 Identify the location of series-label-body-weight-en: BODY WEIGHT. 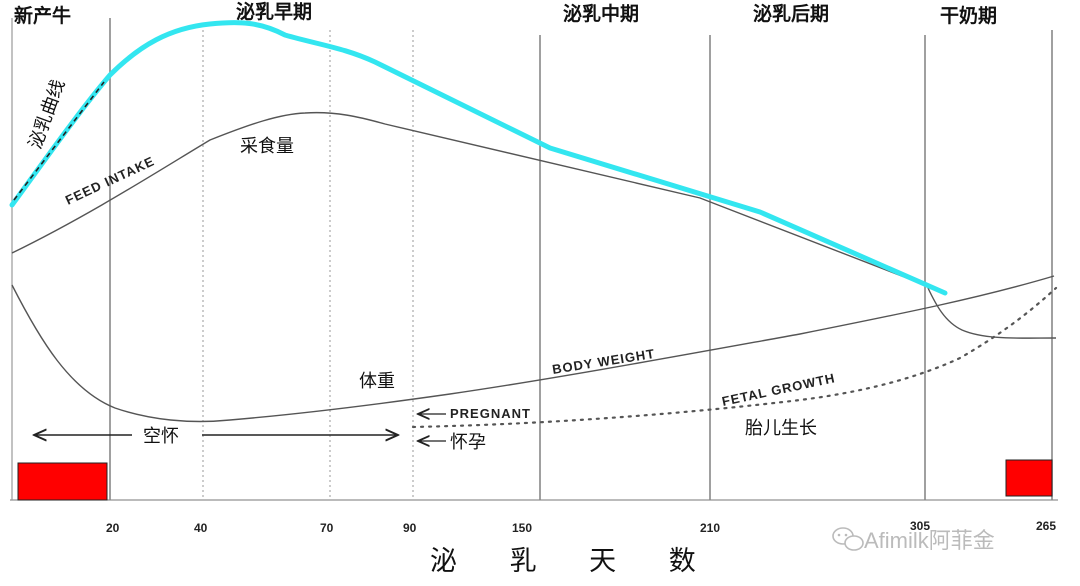
(603, 361).